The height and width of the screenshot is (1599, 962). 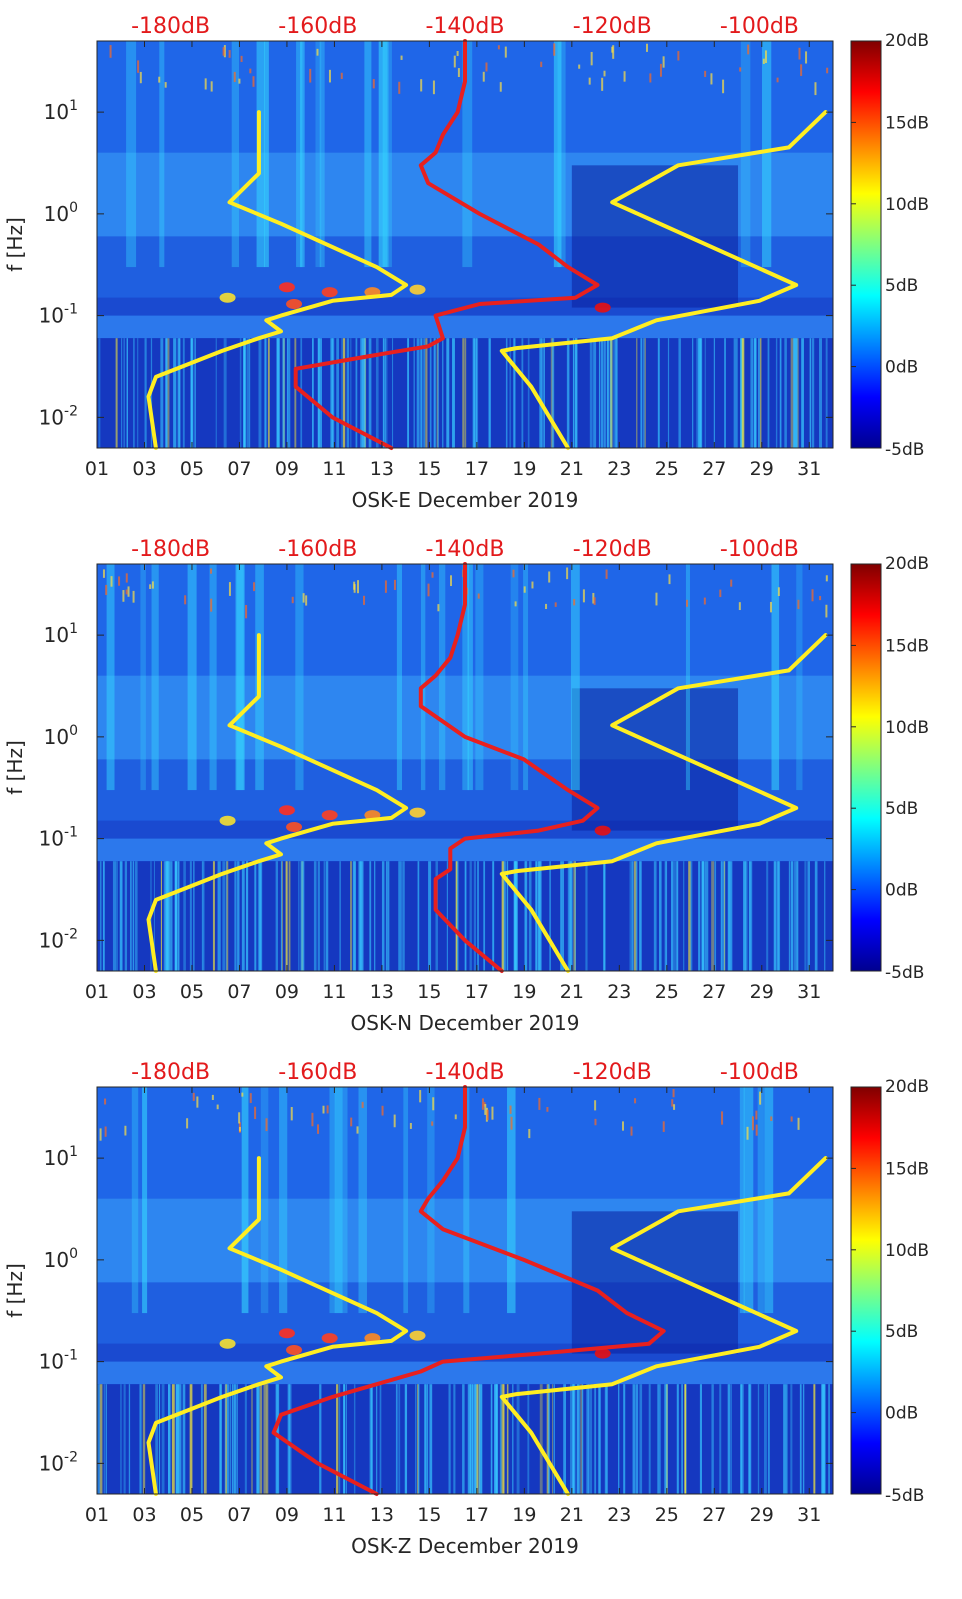 I want to click on x-axis-label: OSK-E December 2019, so click(x=465, y=500).